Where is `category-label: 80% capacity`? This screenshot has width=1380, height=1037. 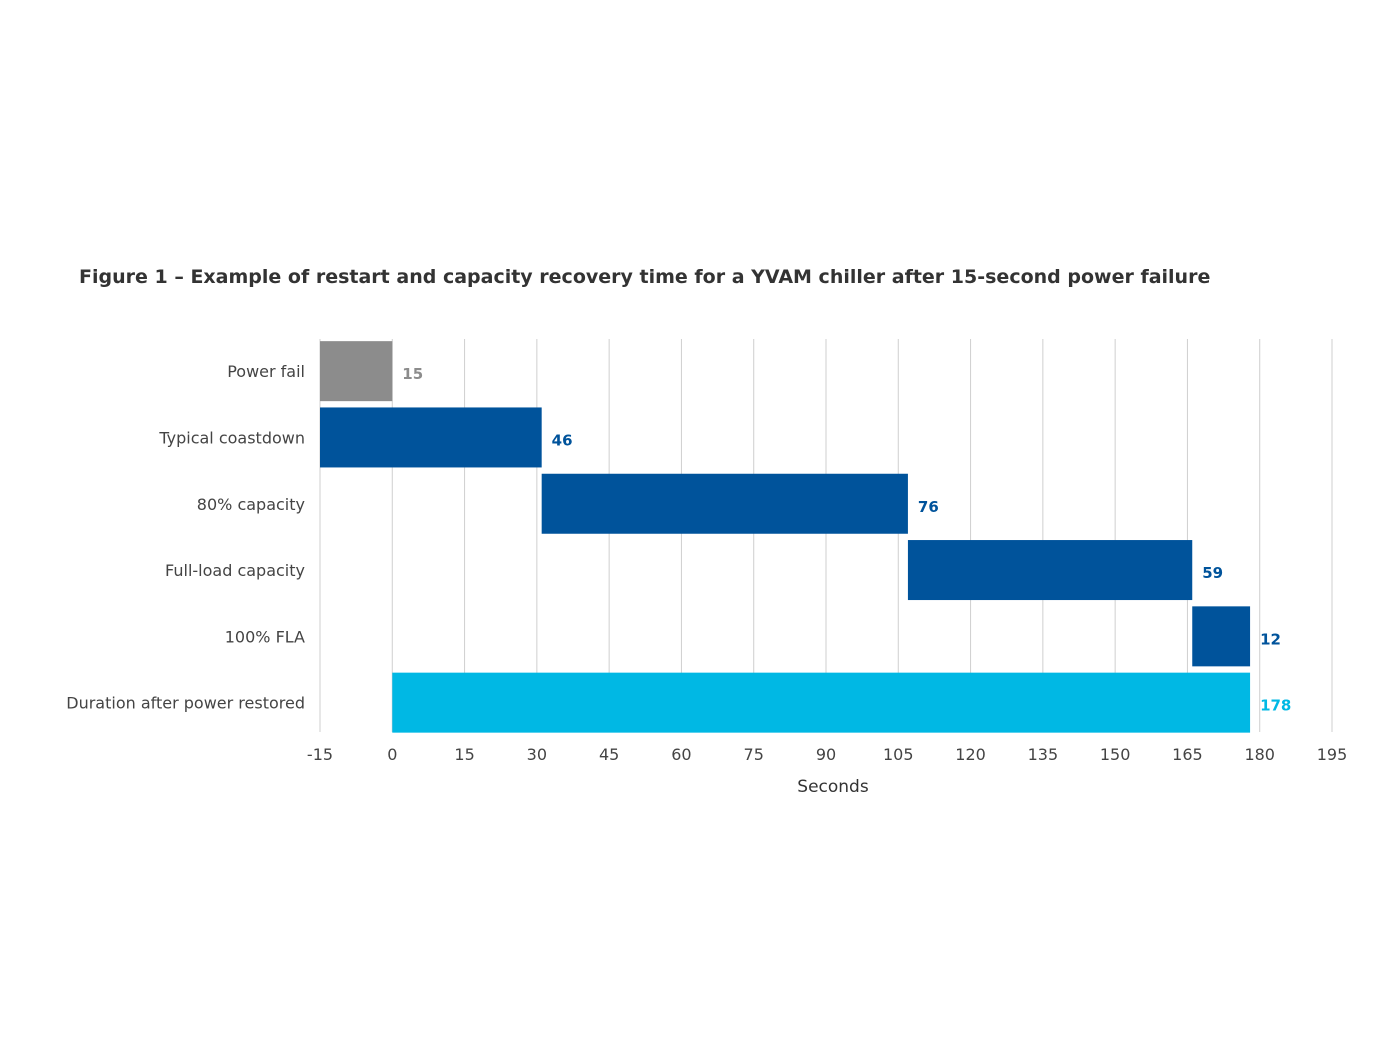 category-label: 80% capacity is located at coordinates (251, 504).